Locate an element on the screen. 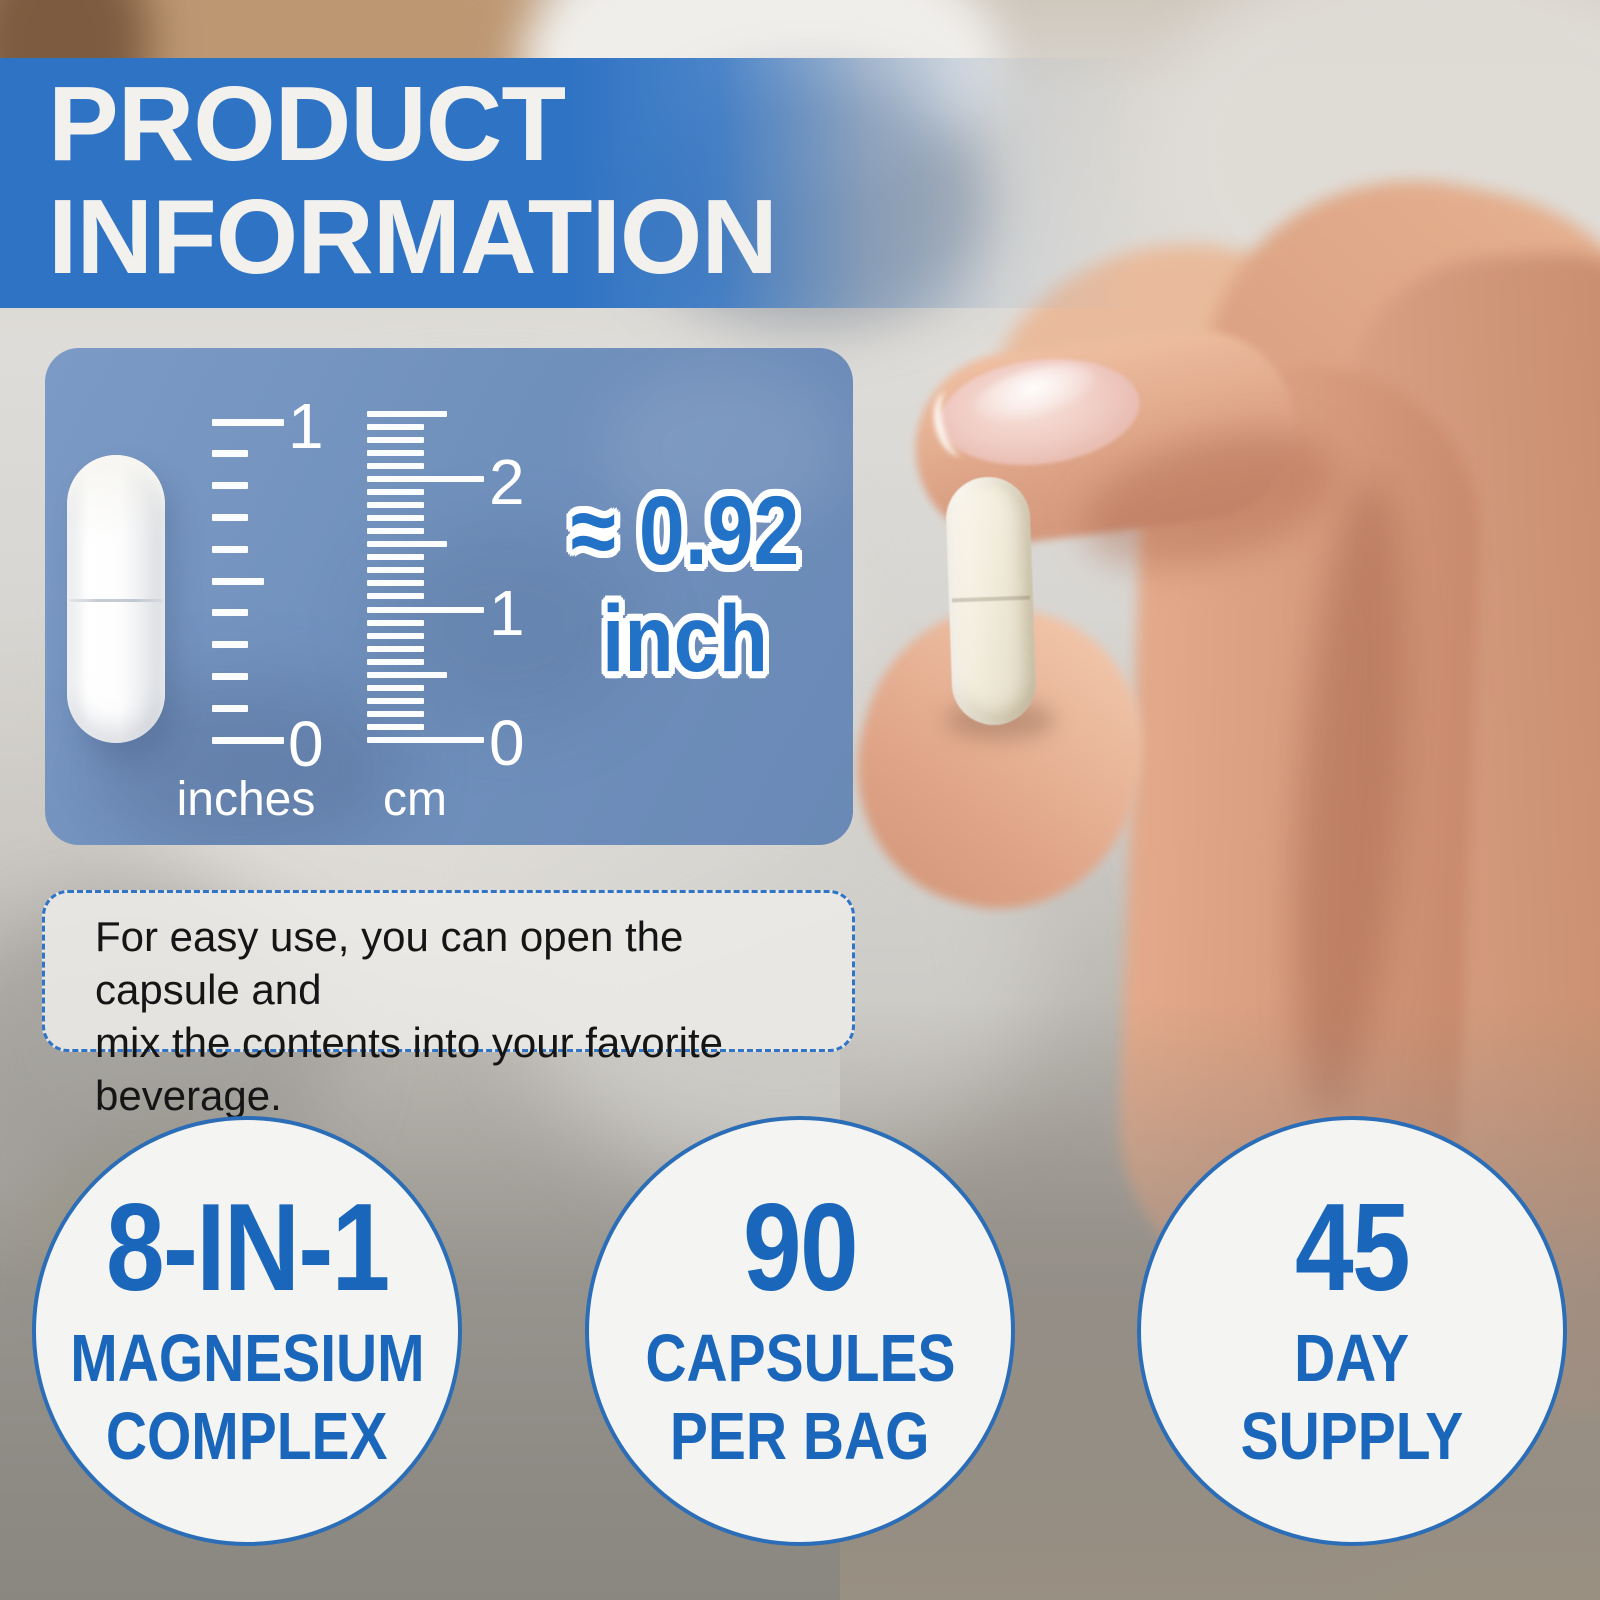 The image size is (1600, 1600). panel-highlight is located at coordinates (725, 448).